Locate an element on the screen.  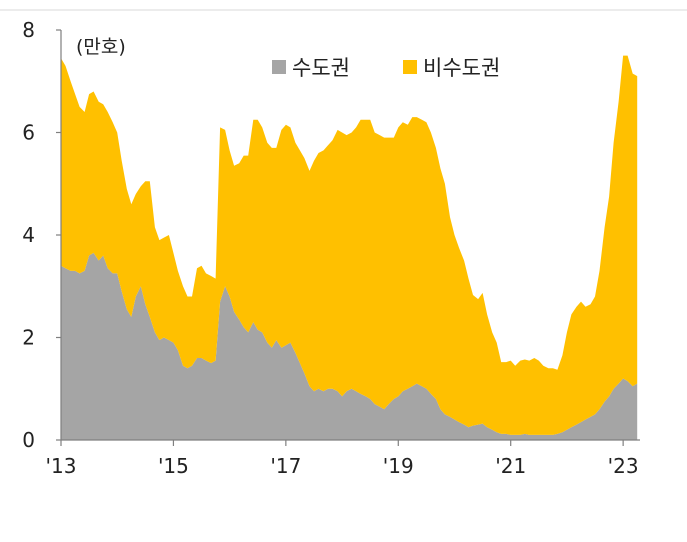
x-tick-label: '13 is located at coordinates (61, 466).